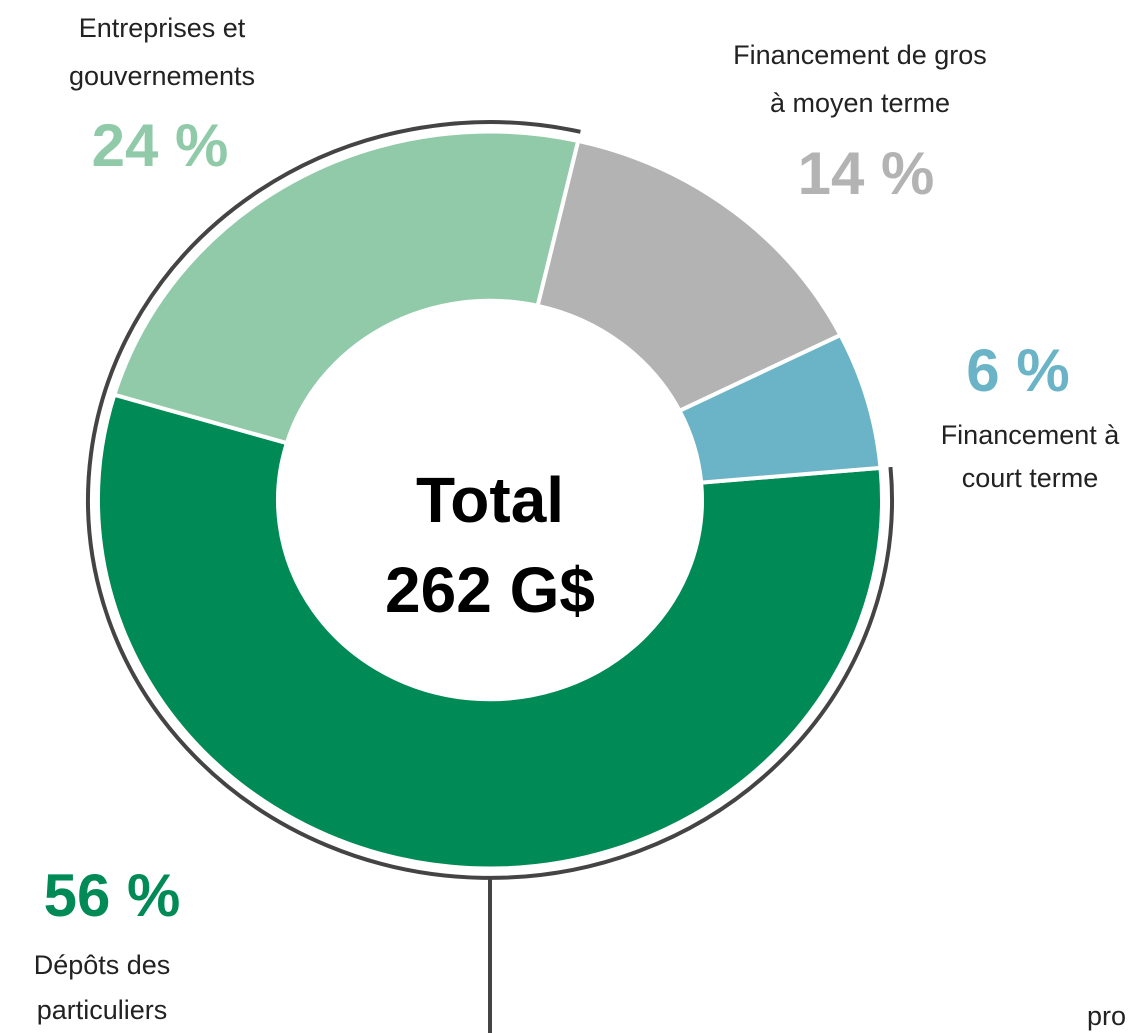  What do you see at coordinates (1030, 478) in the screenshot?
I see `category-label: court terme` at bounding box center [1030, 478].